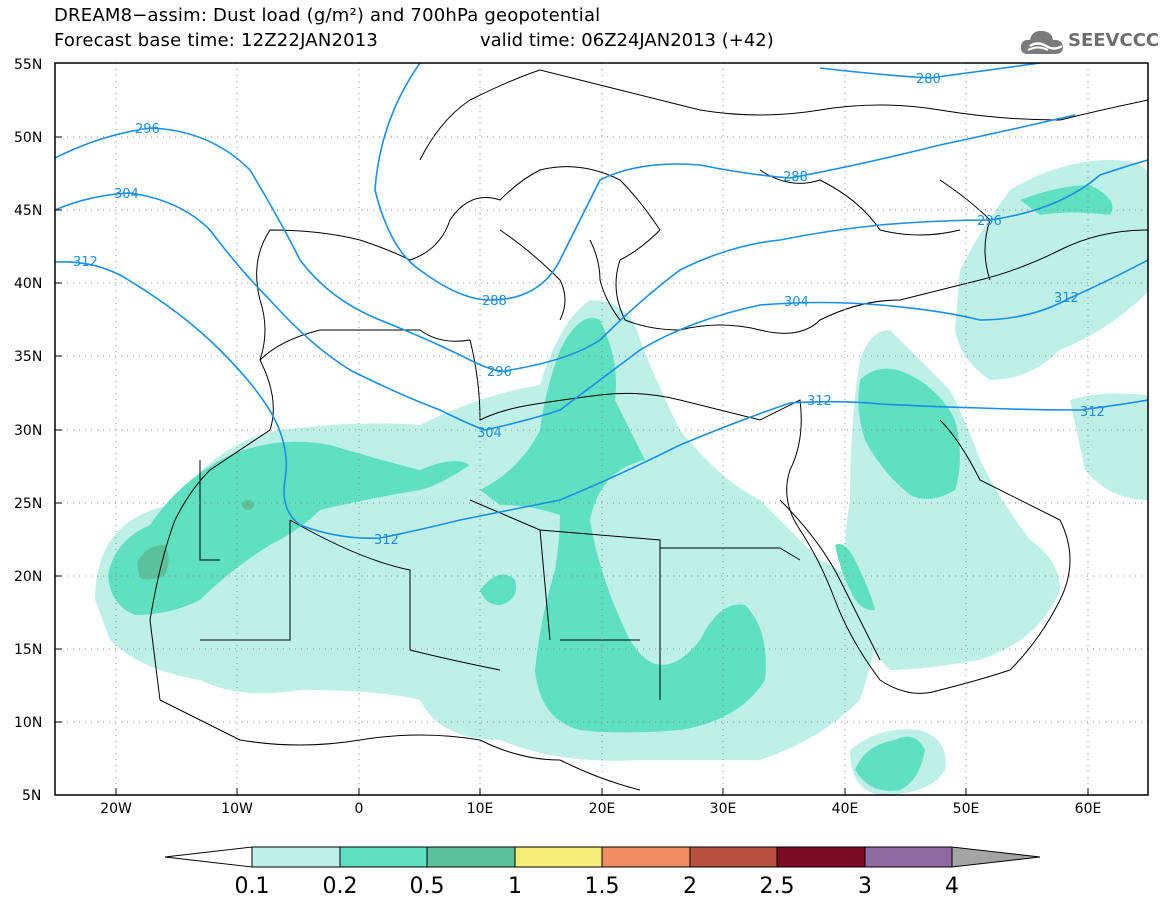 Image resolution: width=1165 pixels, height=907 pixels. What do you see at coordinates (427, 886) in the screenshot?
I see `colorbar-label: 0.5` at bounding box center [427, 886].